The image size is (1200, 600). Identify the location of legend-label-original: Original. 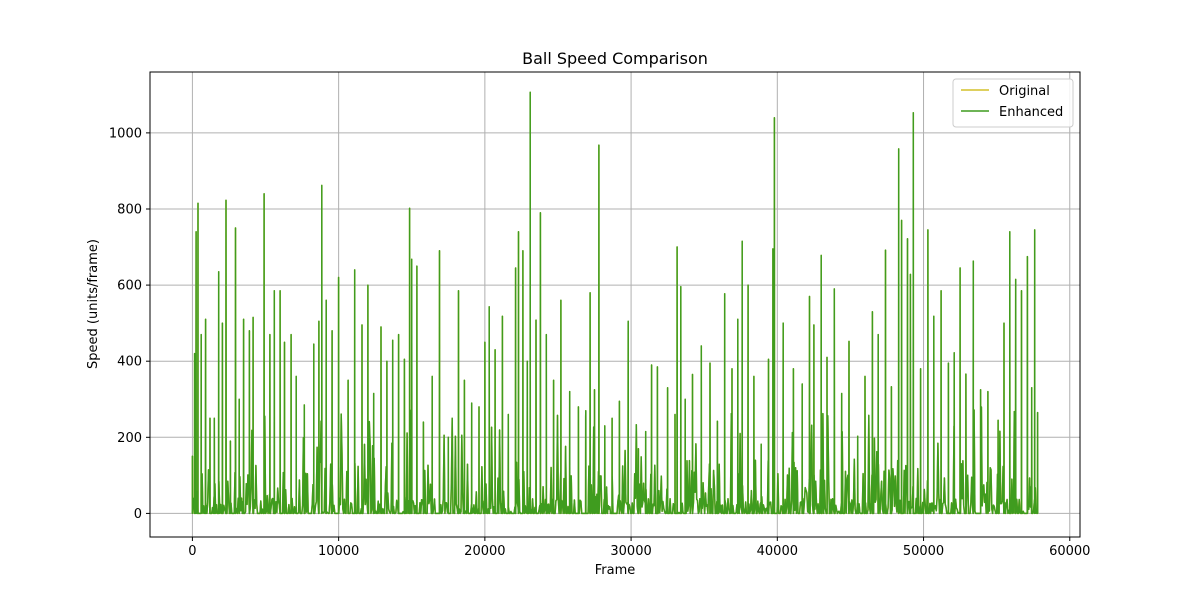
(1024, 91).